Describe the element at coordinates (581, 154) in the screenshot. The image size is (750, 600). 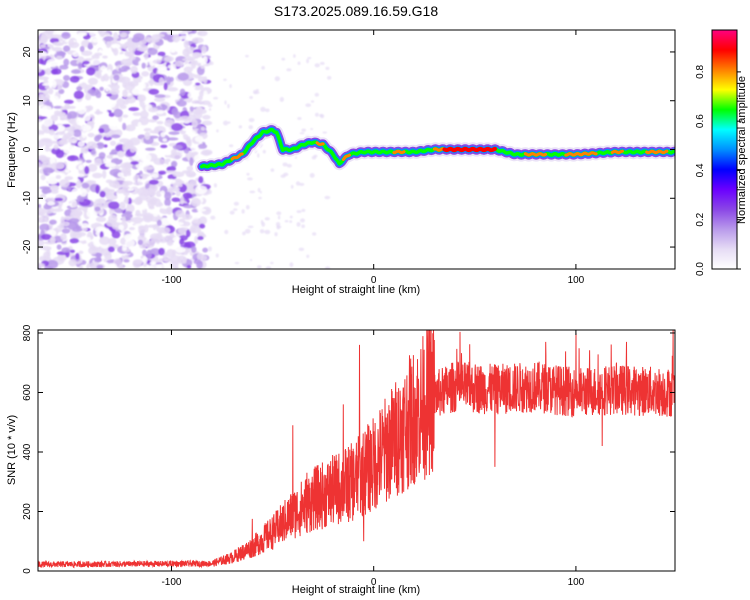
I see `ridge-hot` at that location.